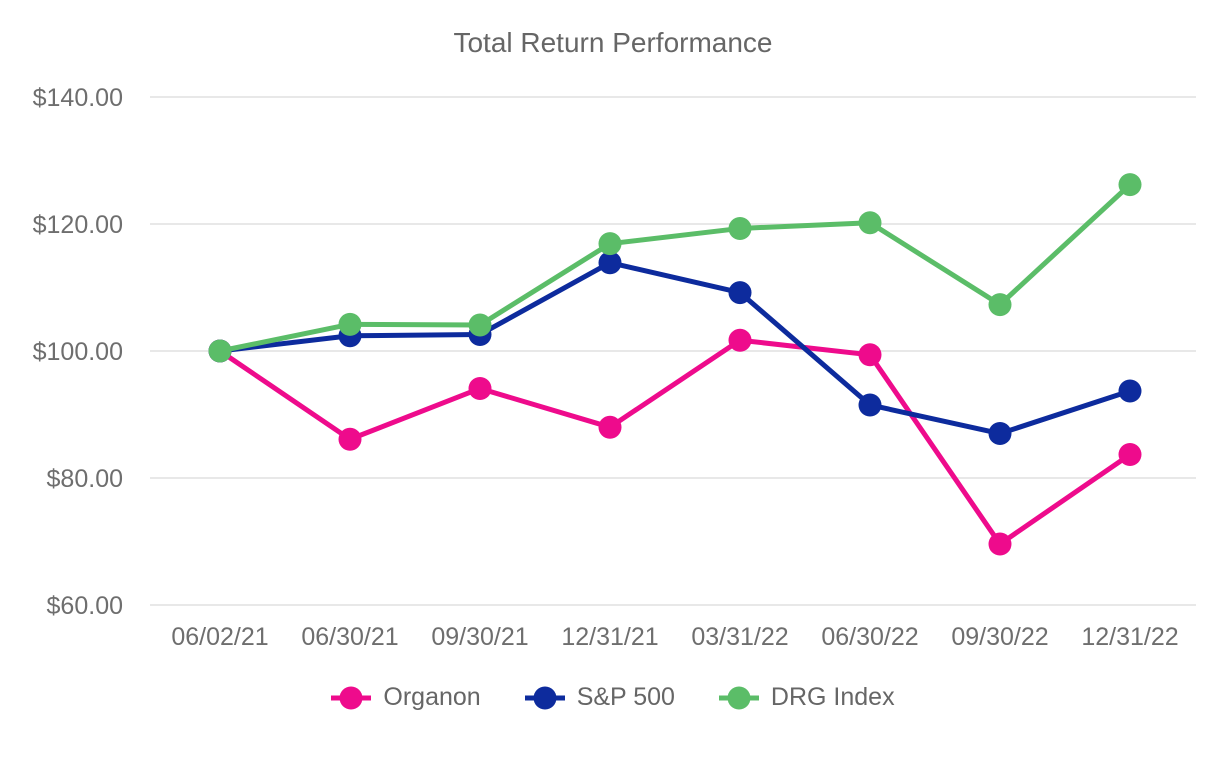 Image resolution: width=1226 pixels, height=760 pixels. Describe the element at coordinates (432, 697) in the screenshot. I see `legend-label-organon: Organon` at that location.